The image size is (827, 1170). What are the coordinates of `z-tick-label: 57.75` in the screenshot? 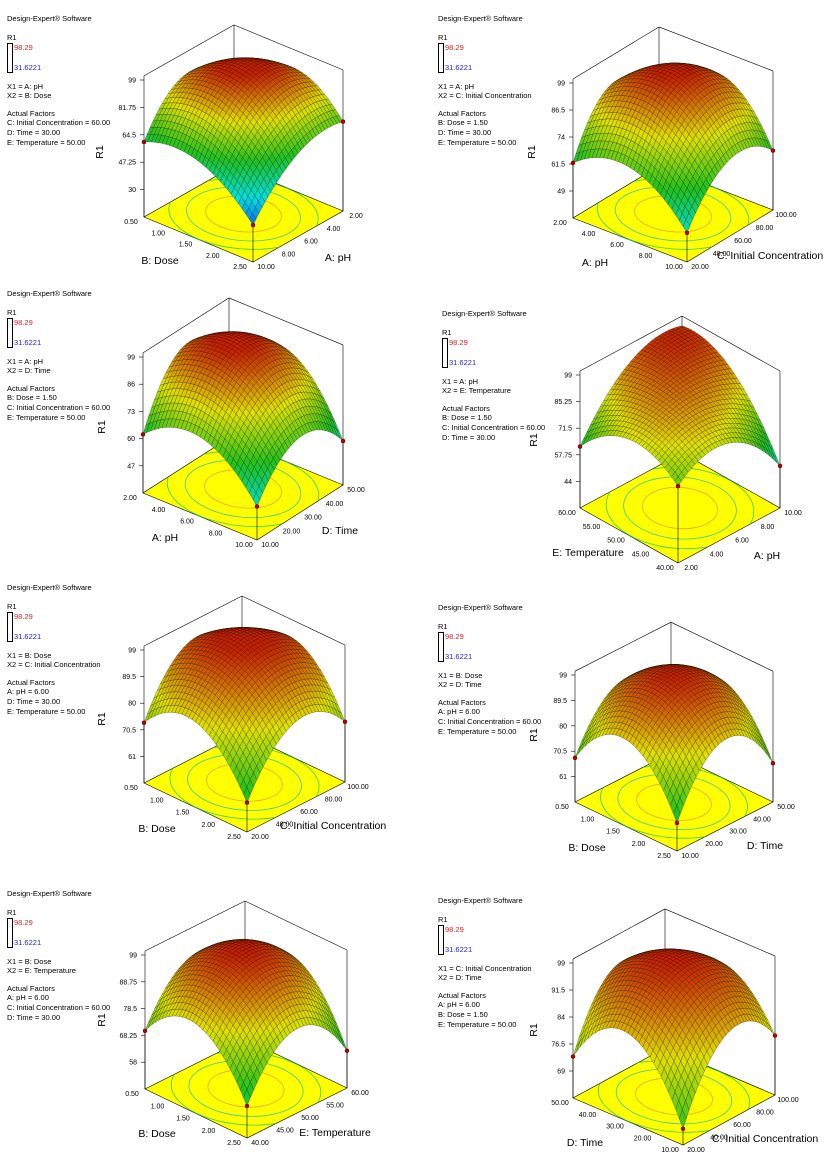 It's located at (563, 455).